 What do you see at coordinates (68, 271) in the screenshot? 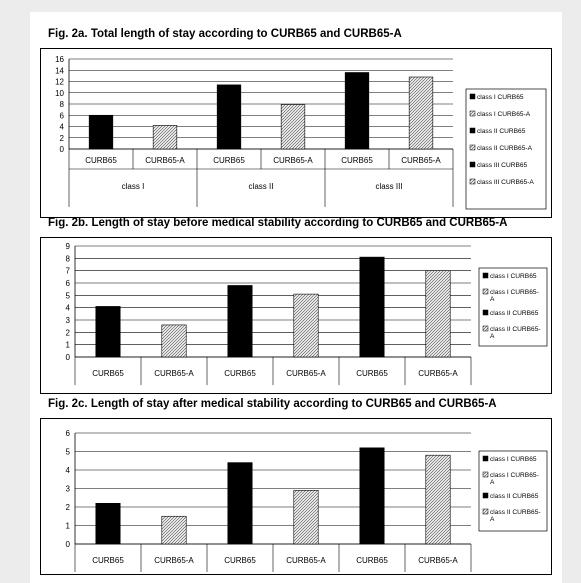
I see `y-tick-label: 7` at bounding box center [68, 271].